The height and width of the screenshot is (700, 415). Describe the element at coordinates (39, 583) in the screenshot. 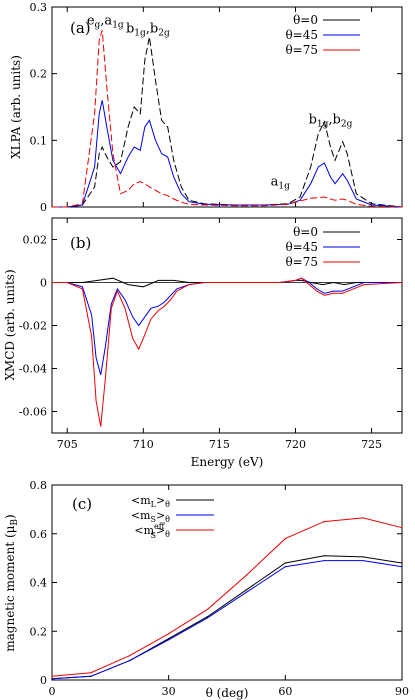

I see `y-tick-label: 0.4` at that location.